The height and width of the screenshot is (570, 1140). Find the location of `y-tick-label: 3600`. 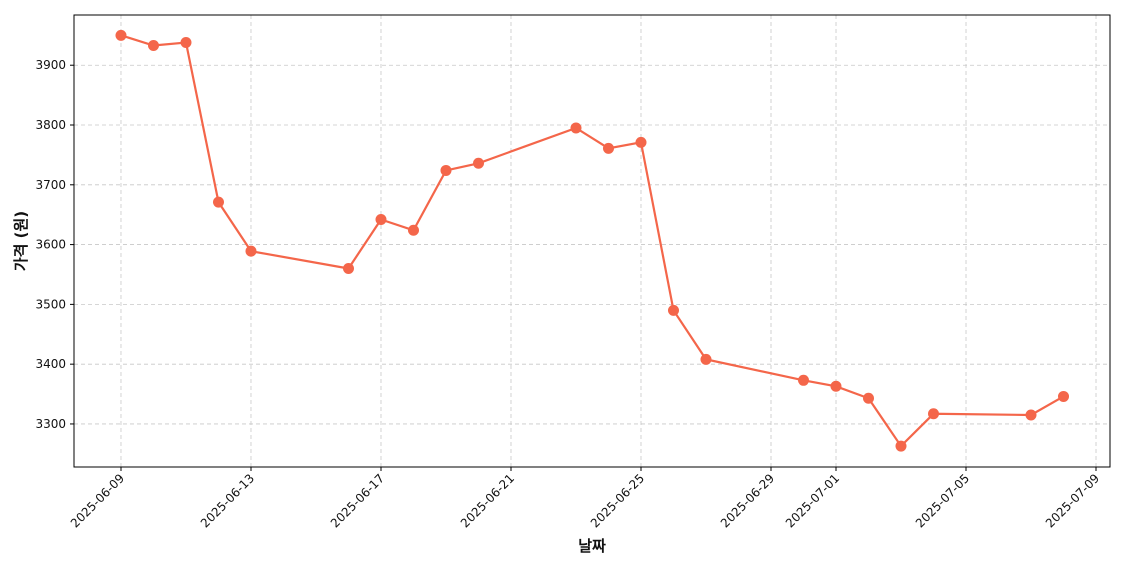

y-tick-label: 3600 is located at coordinates (50, 245).